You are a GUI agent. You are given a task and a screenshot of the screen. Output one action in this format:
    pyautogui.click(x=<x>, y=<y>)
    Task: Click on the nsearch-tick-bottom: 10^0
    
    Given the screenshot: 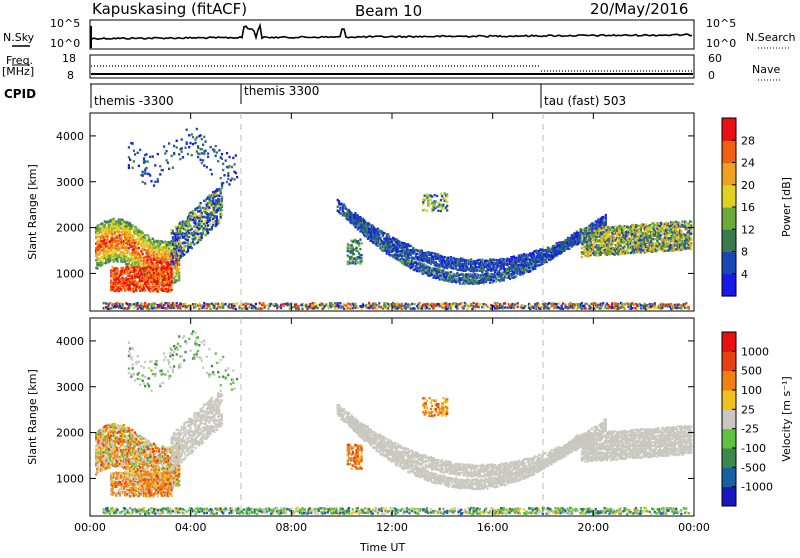 What is the action you would take?
    pyautogui.click(x=721, y=43)
    